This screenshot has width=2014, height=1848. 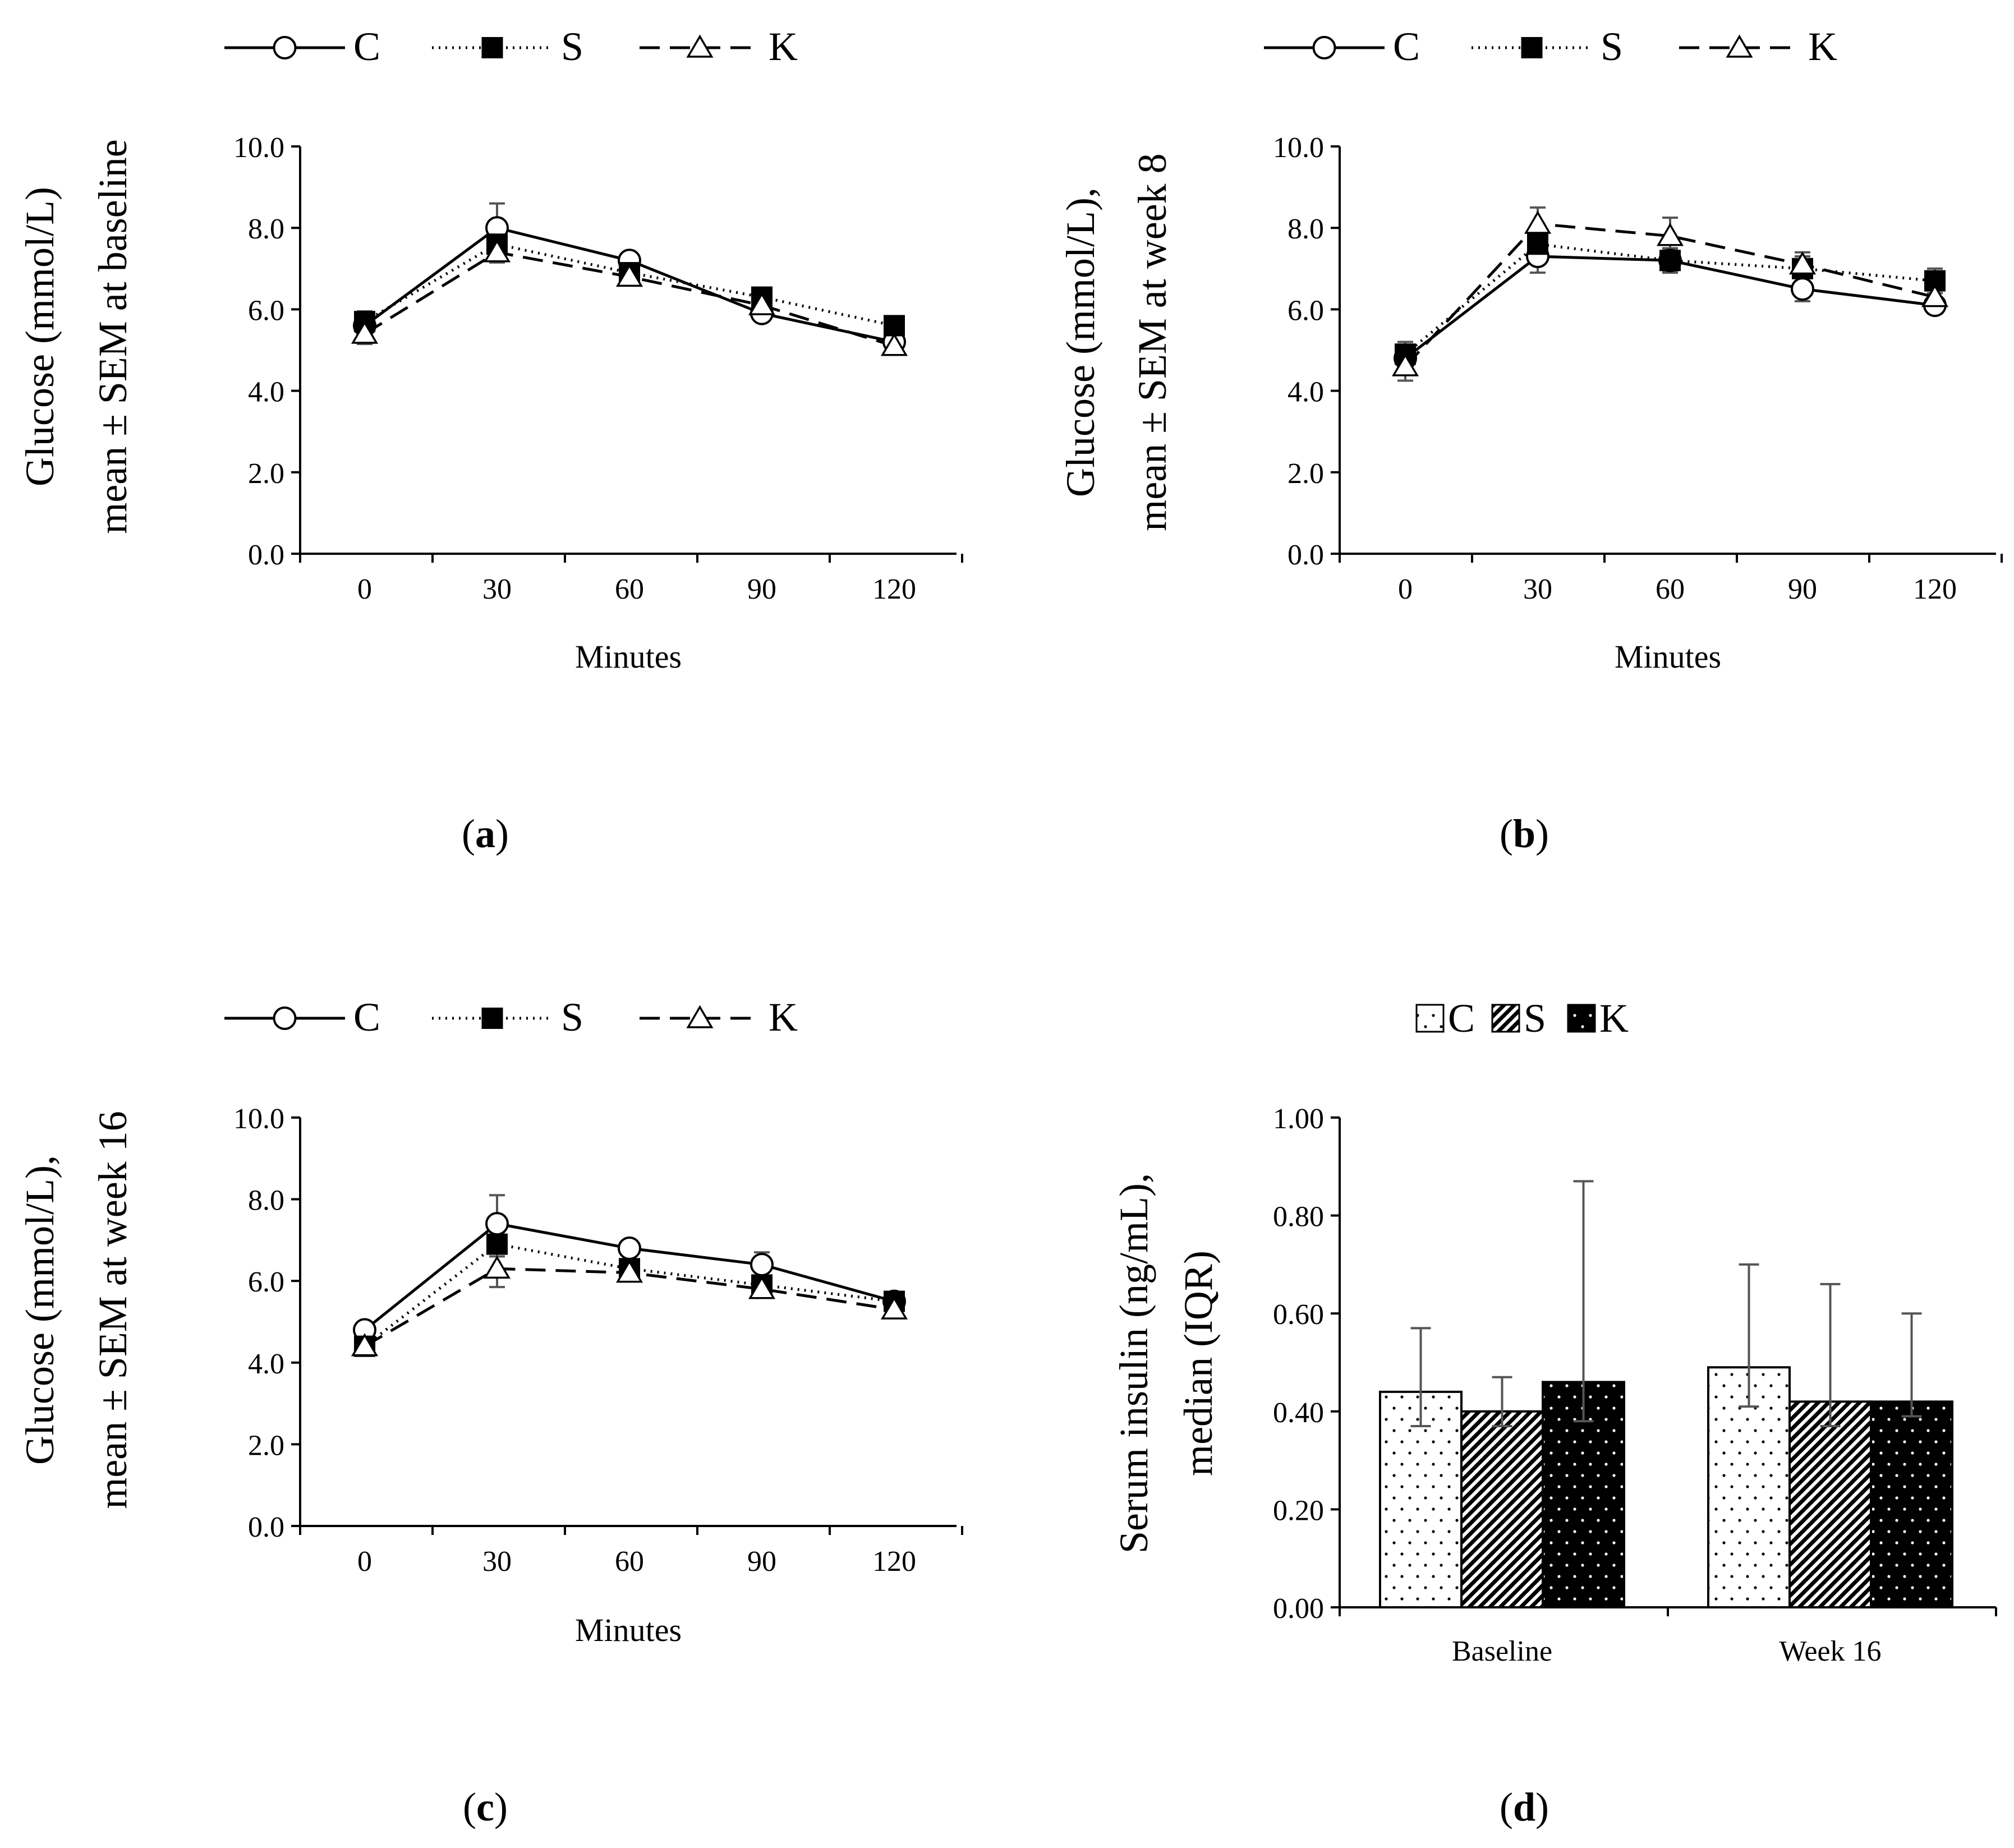 I want to click on panel-label: (d), so click(x=1524, y=1807).